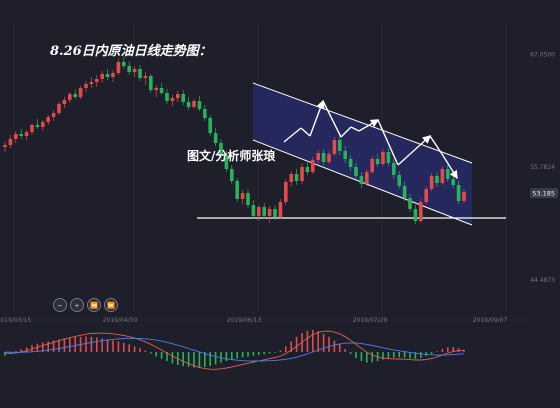 The height and width of the screenshot is (408, 560). I want to click on minus-icon: −, so click(59, 306).